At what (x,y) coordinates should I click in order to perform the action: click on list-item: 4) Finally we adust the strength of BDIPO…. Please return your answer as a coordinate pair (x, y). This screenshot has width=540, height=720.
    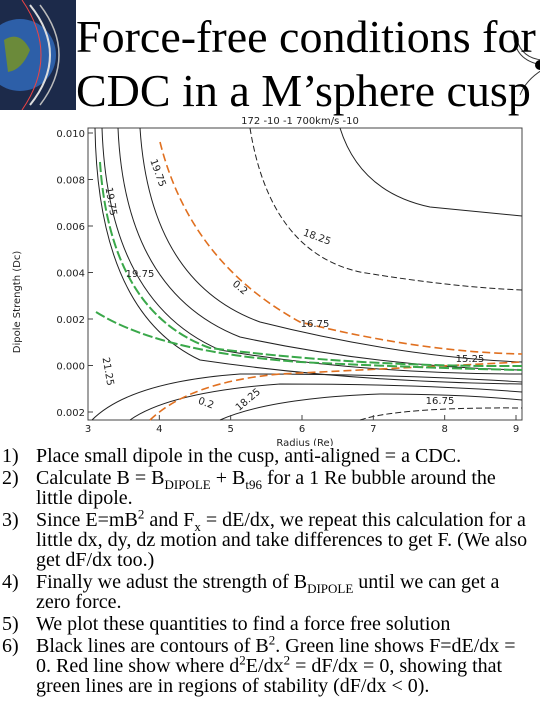
    Looking at the image, I should click on (266, 592).